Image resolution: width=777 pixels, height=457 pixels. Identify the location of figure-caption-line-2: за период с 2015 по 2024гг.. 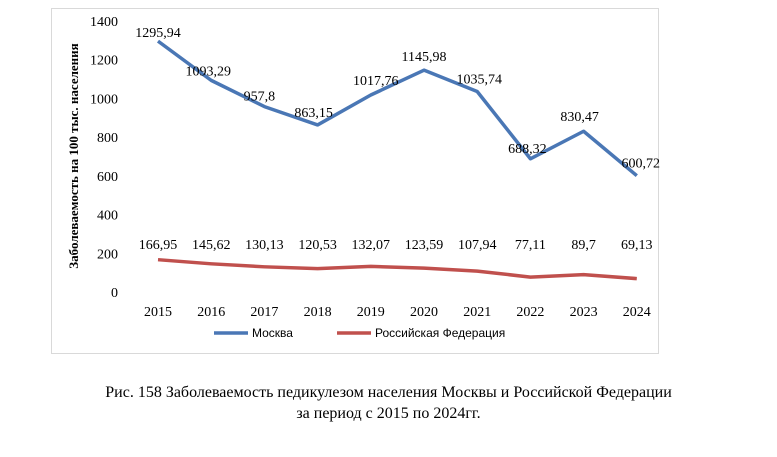
(388, 413).